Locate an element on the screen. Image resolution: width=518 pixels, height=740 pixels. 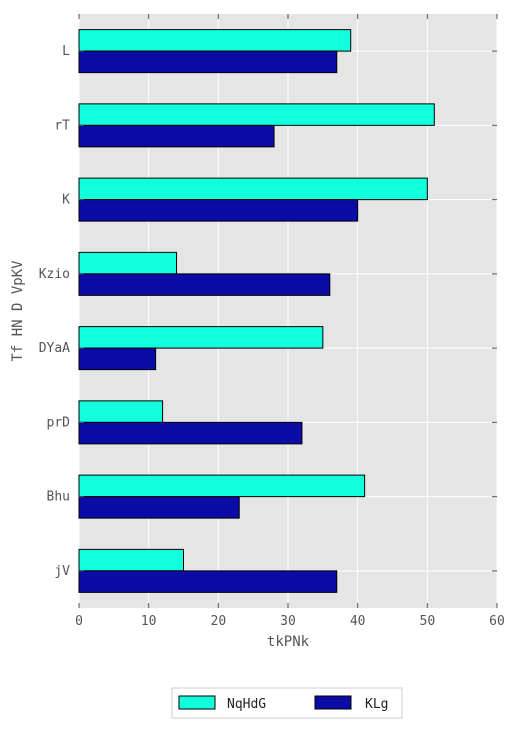
legend-label-nqhdg: NqHdG is located at coordinates (246, 704).